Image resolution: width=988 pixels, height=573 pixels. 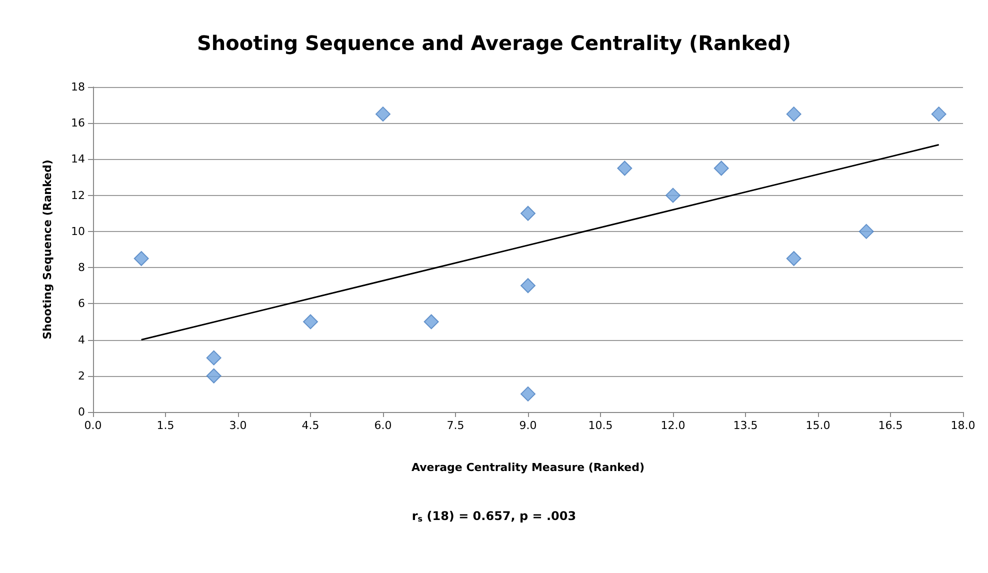 What do you see at coordinates (745, 425) in the screenshot?
I see `x-tick-label: 13.5` at bounding box center [745, 425].